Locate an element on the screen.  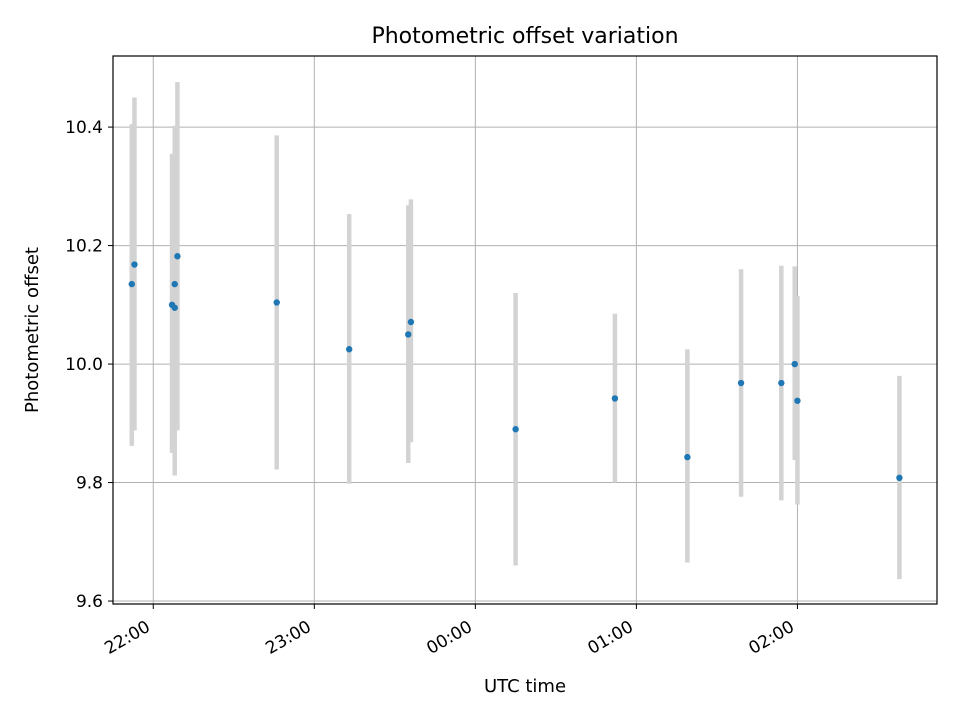
y-tick-label: 10.0 is located at coordinates (84, 365).